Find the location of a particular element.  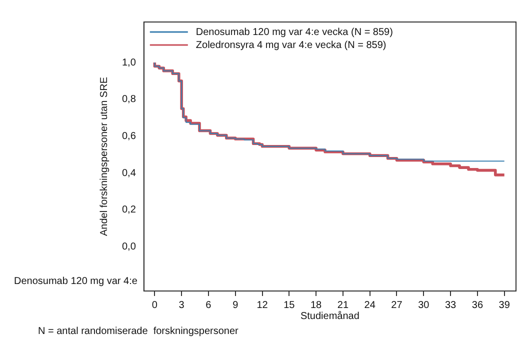

y-tick-label: 0,4 is located at coordinates (129, 173).